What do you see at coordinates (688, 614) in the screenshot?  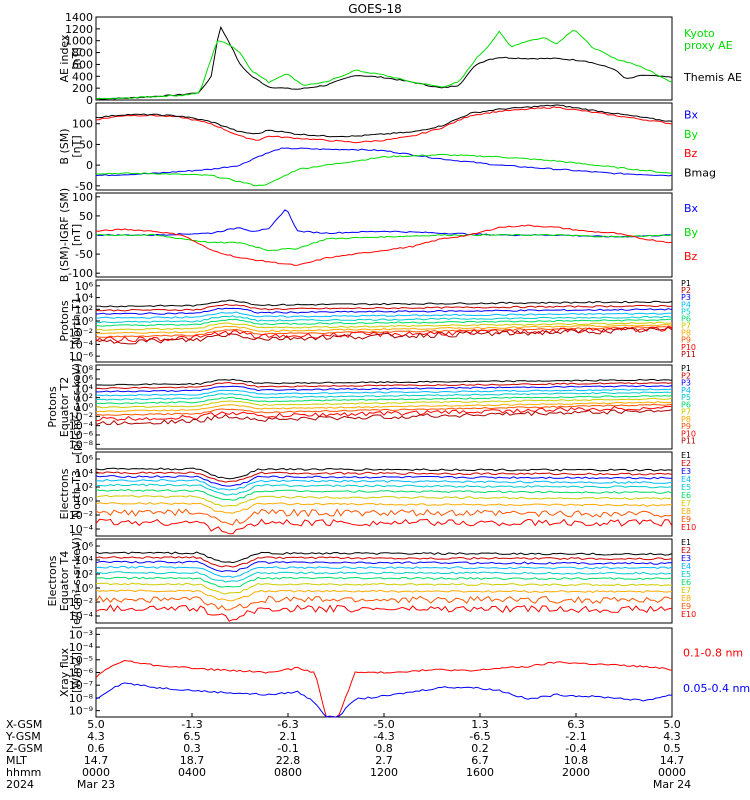 I see `channel-label: E10` at bounding box center [688, 614].